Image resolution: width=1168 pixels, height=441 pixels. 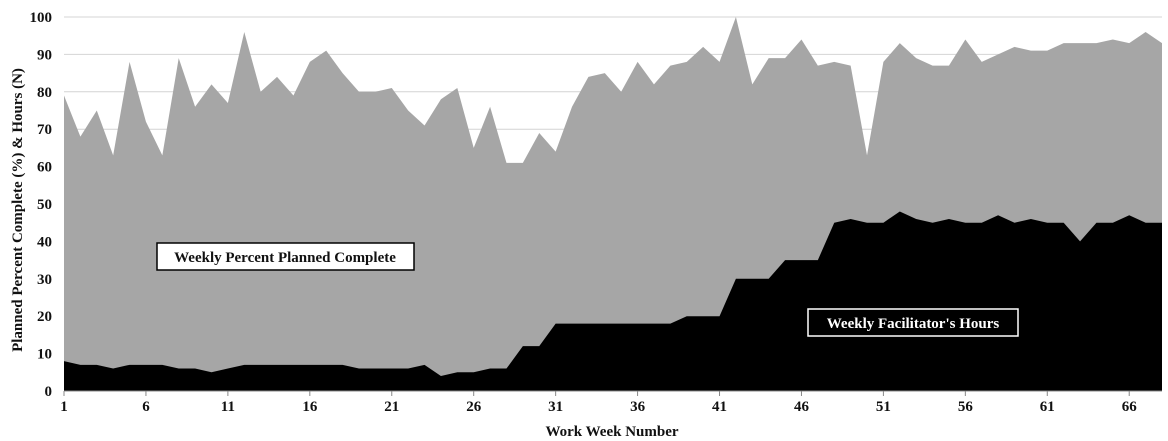 I want to click on x-tick-label: 51, so click(x=883, y=407).